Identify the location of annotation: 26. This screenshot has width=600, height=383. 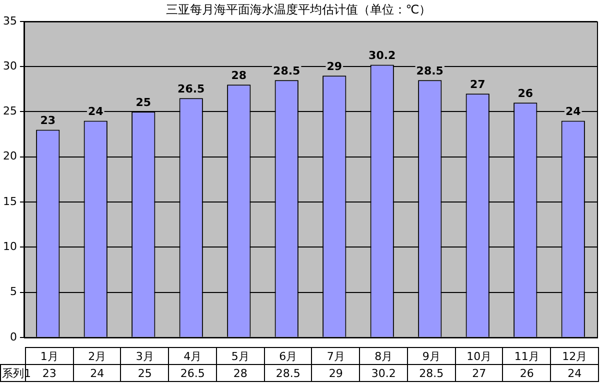
(526, 93).